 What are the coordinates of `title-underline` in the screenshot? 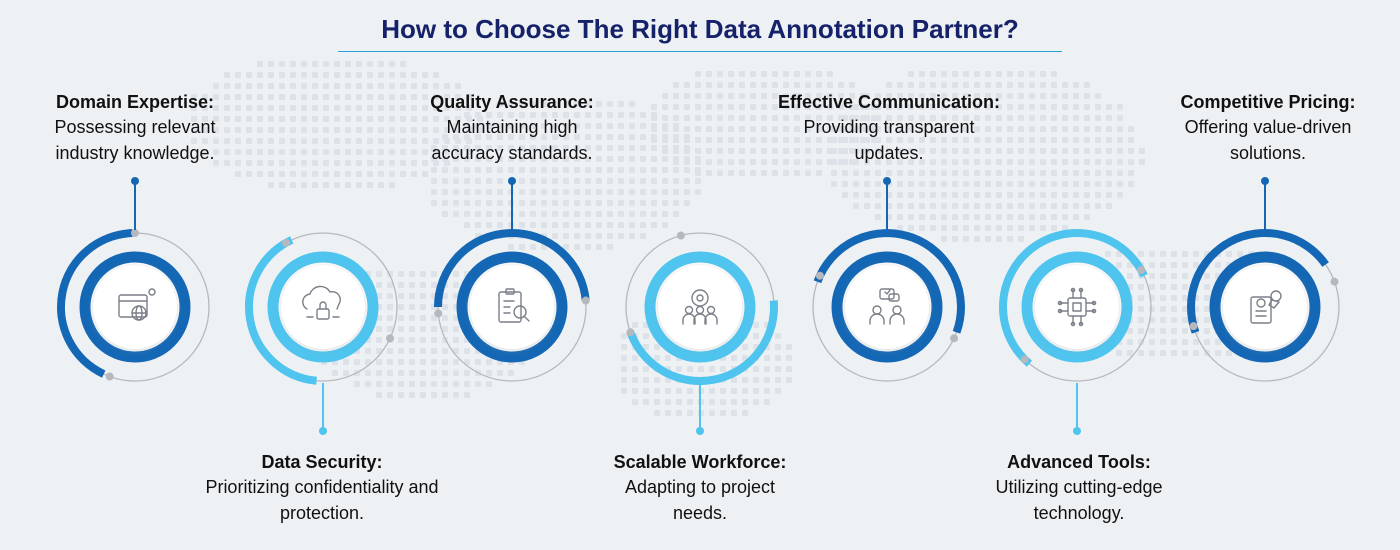 It's located at (700, 51).